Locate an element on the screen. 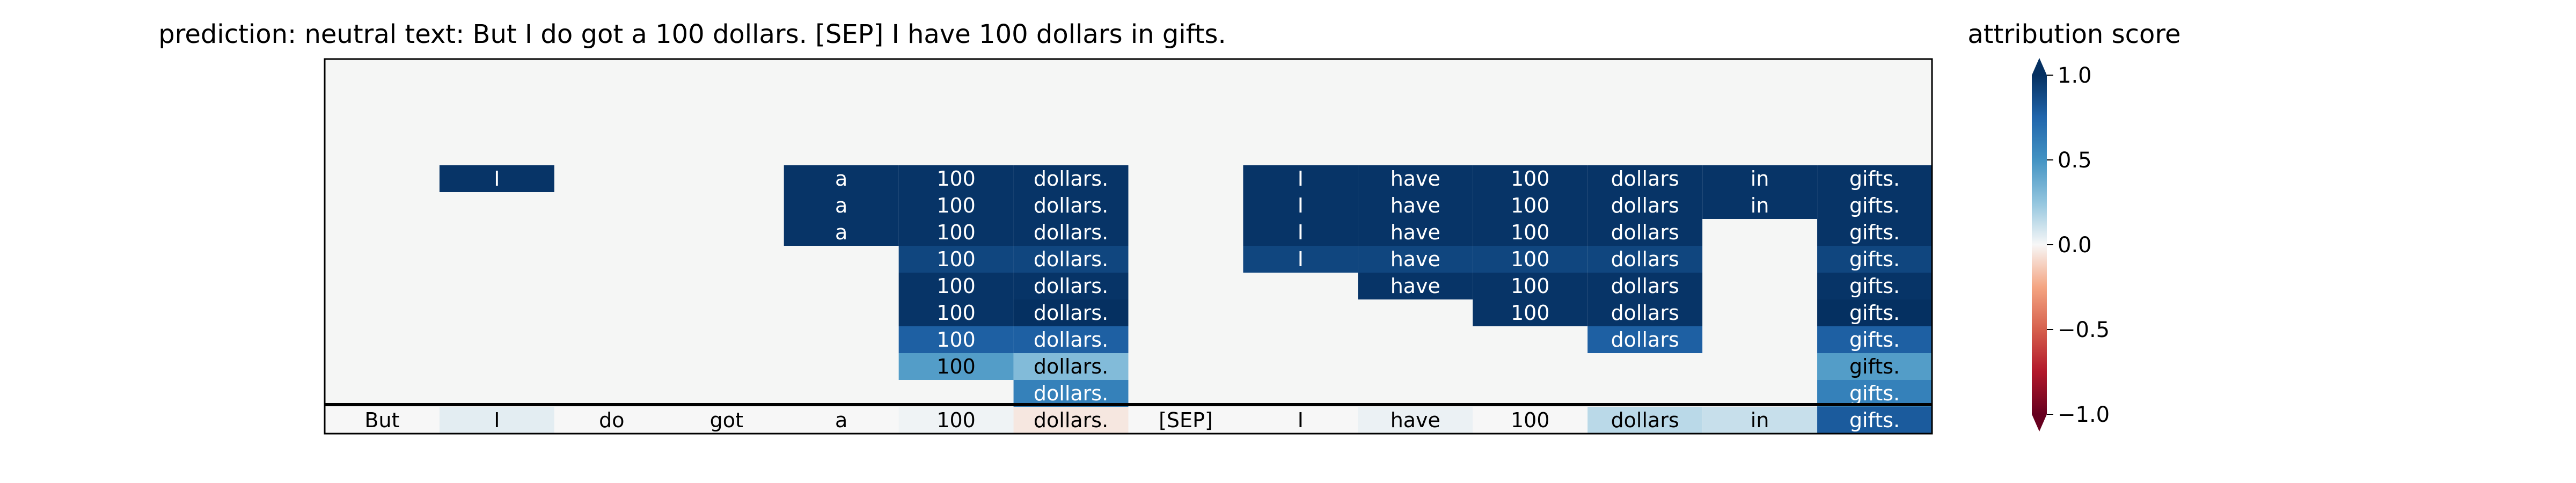 The image size is (2576, 483). token-label: have is located at coordinates (1415, 420).